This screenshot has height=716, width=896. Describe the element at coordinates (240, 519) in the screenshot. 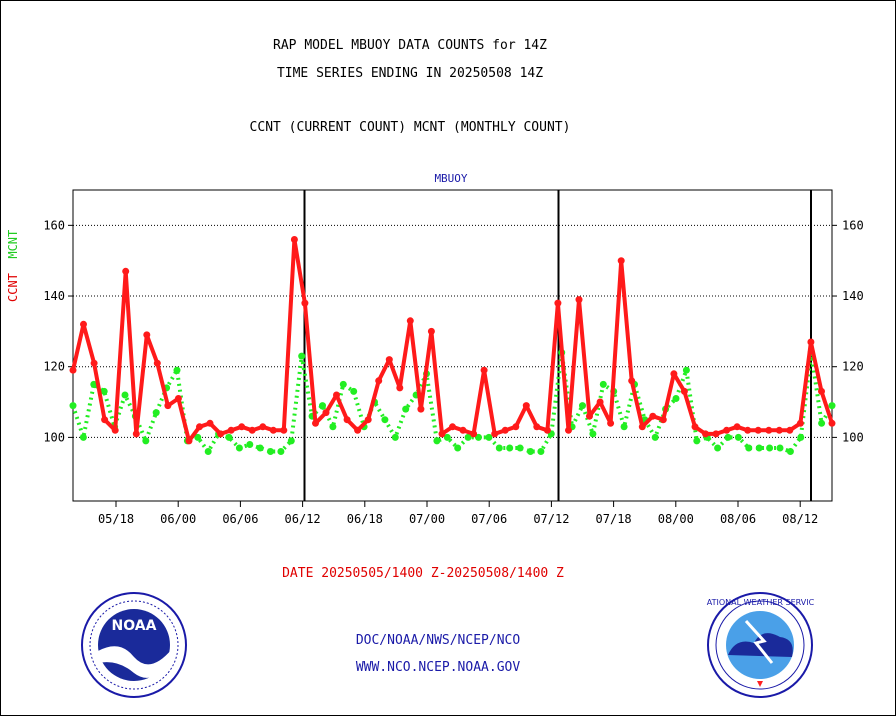

I see `x-tick-label: 06/06` at that location.